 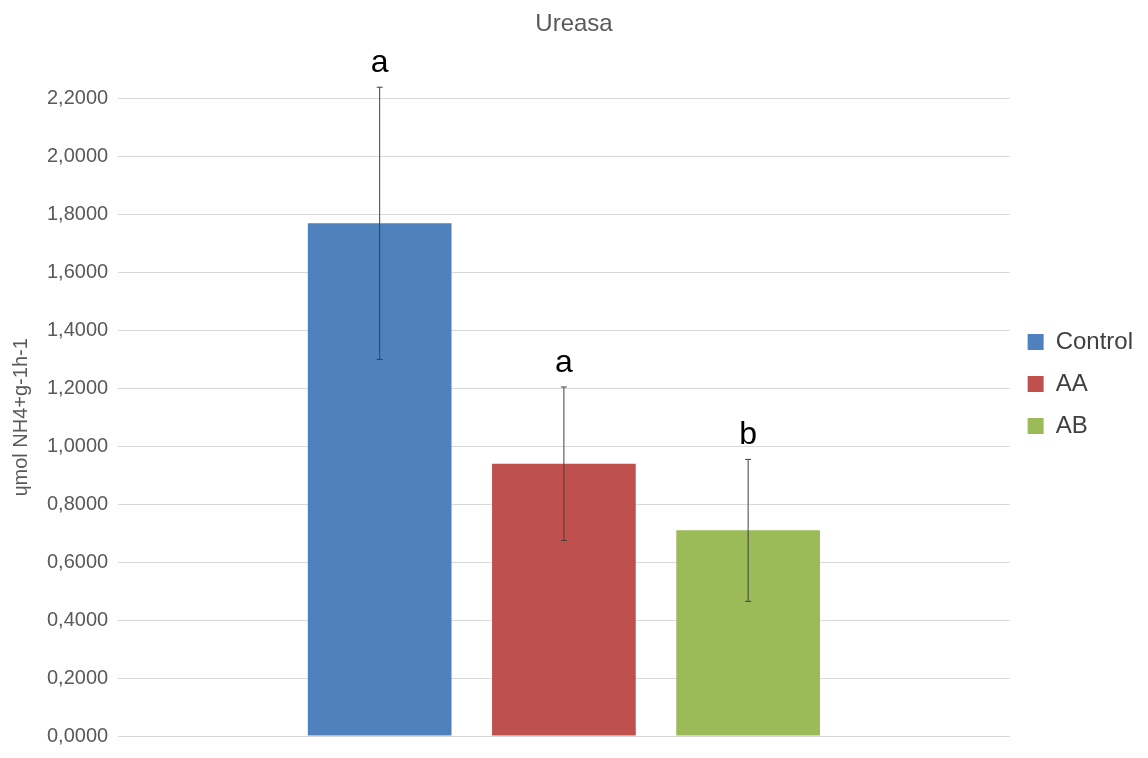 I want to click on y-tick-label: 1,6000, so click(x=78, y=271).